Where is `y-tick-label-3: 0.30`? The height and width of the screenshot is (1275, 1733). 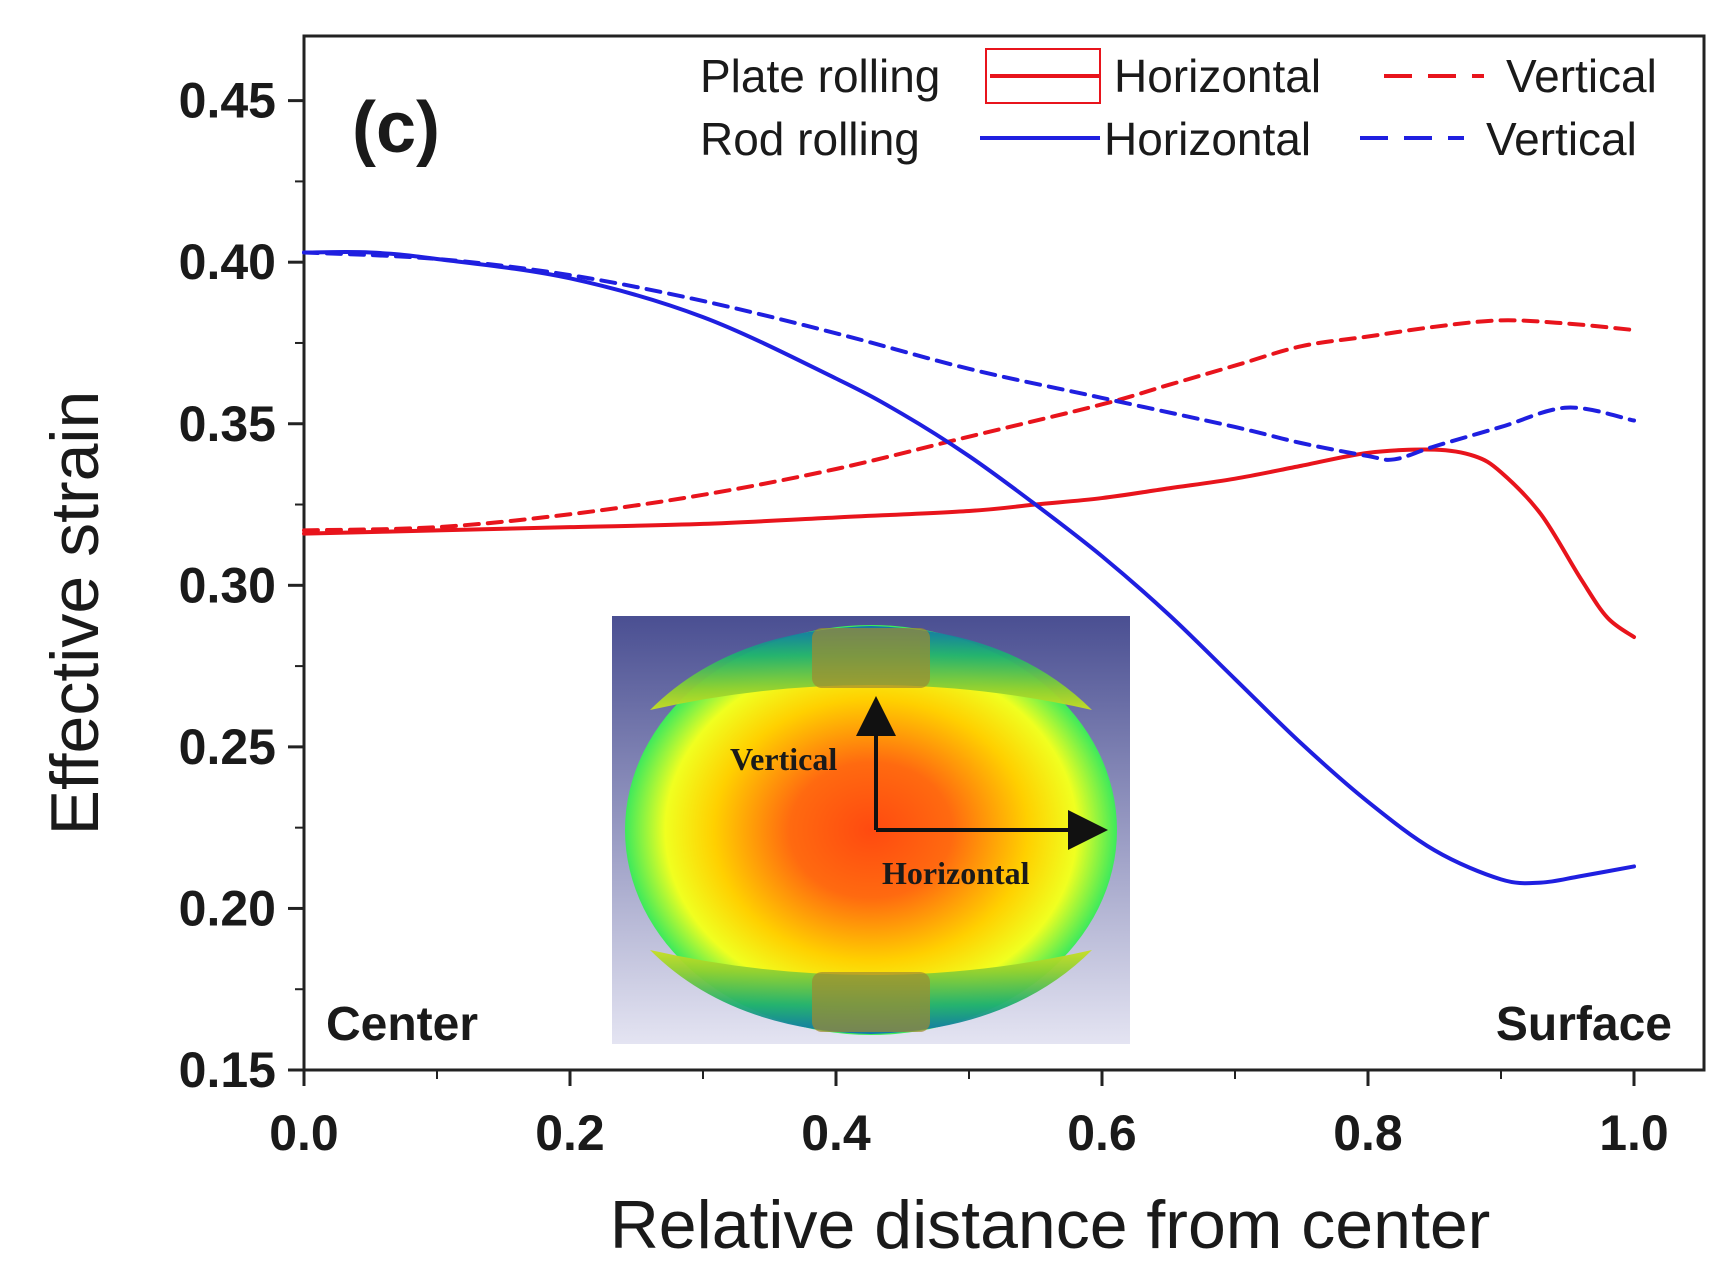
y-tick-label-3: 0.30 is located at coordinates (227, 585).